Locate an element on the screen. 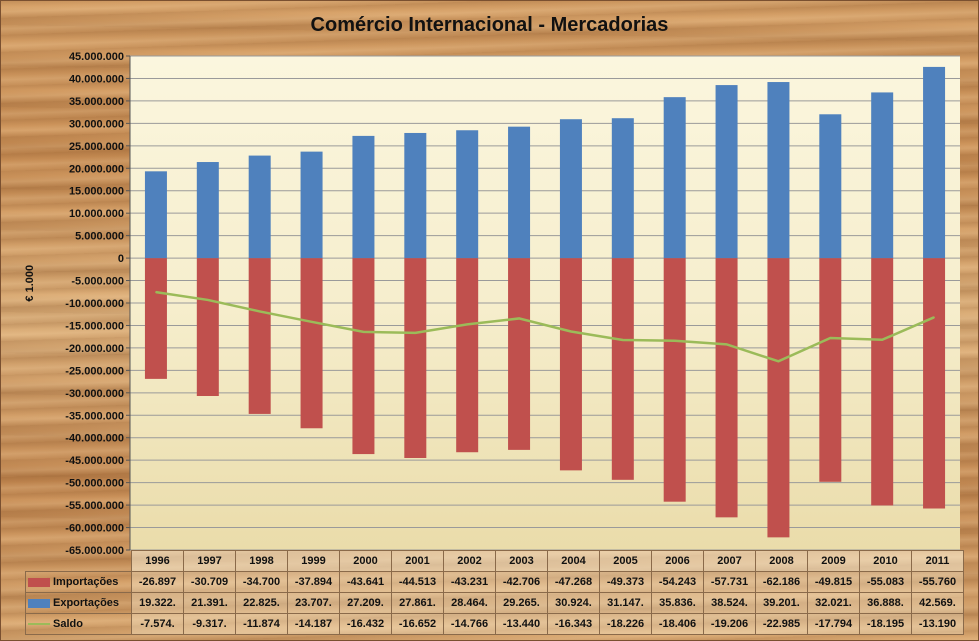 This screenshot has width=979, height=641. table-cell: -42.706 is located at coordinates (521, 582).